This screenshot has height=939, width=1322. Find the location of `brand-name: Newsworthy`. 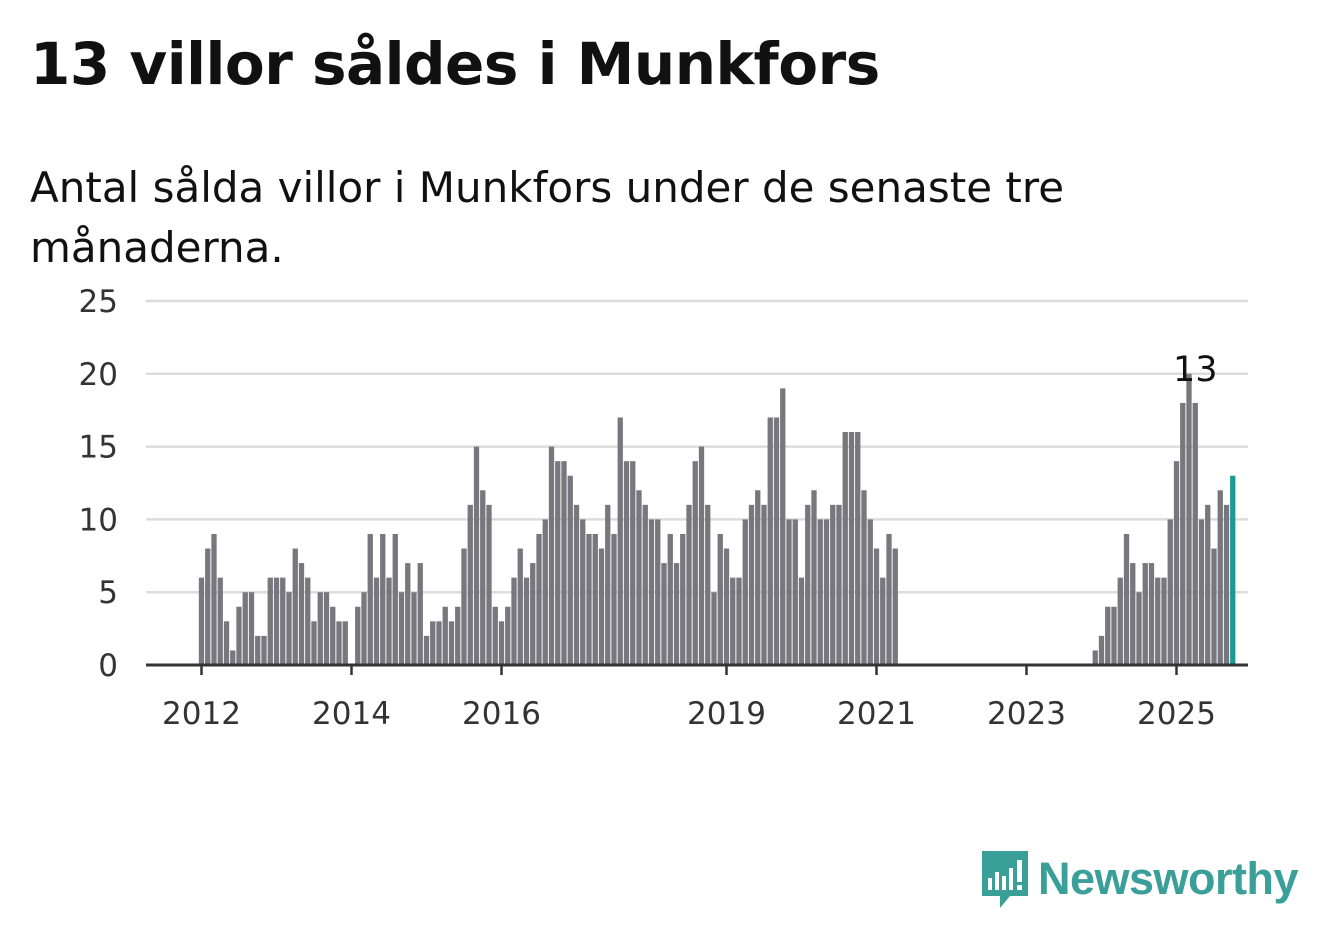

brand-name: Newsworthy is located at coordinates (1168, 878).